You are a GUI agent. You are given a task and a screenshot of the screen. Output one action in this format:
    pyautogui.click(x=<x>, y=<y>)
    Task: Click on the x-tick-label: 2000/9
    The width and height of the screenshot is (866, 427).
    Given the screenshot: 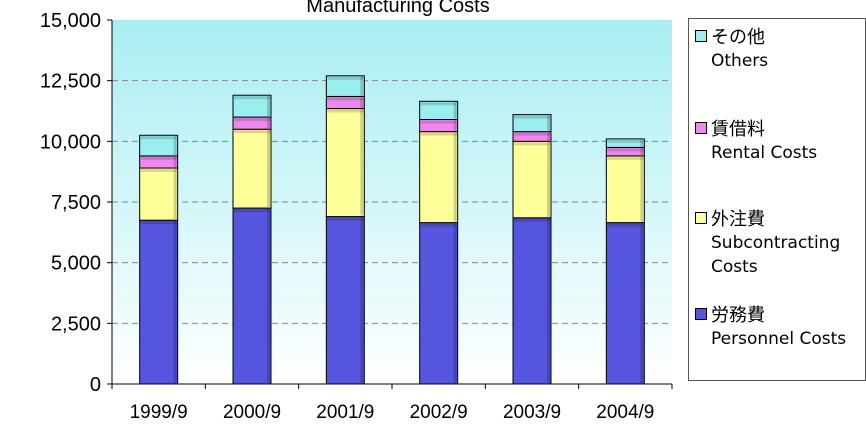 What is the action you would take?
    pyautogui.click(x=252, y=412)
    